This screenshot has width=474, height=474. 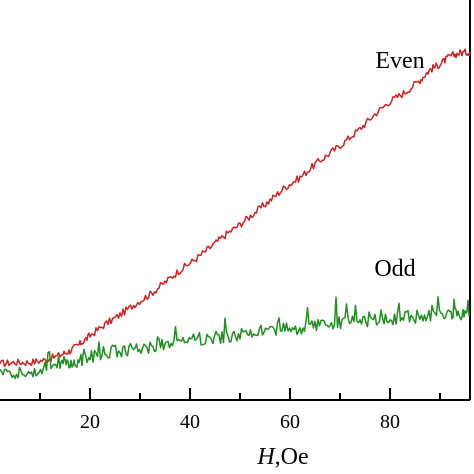 I want to click on x-tick-label: 40, so click(x=190, y=422).